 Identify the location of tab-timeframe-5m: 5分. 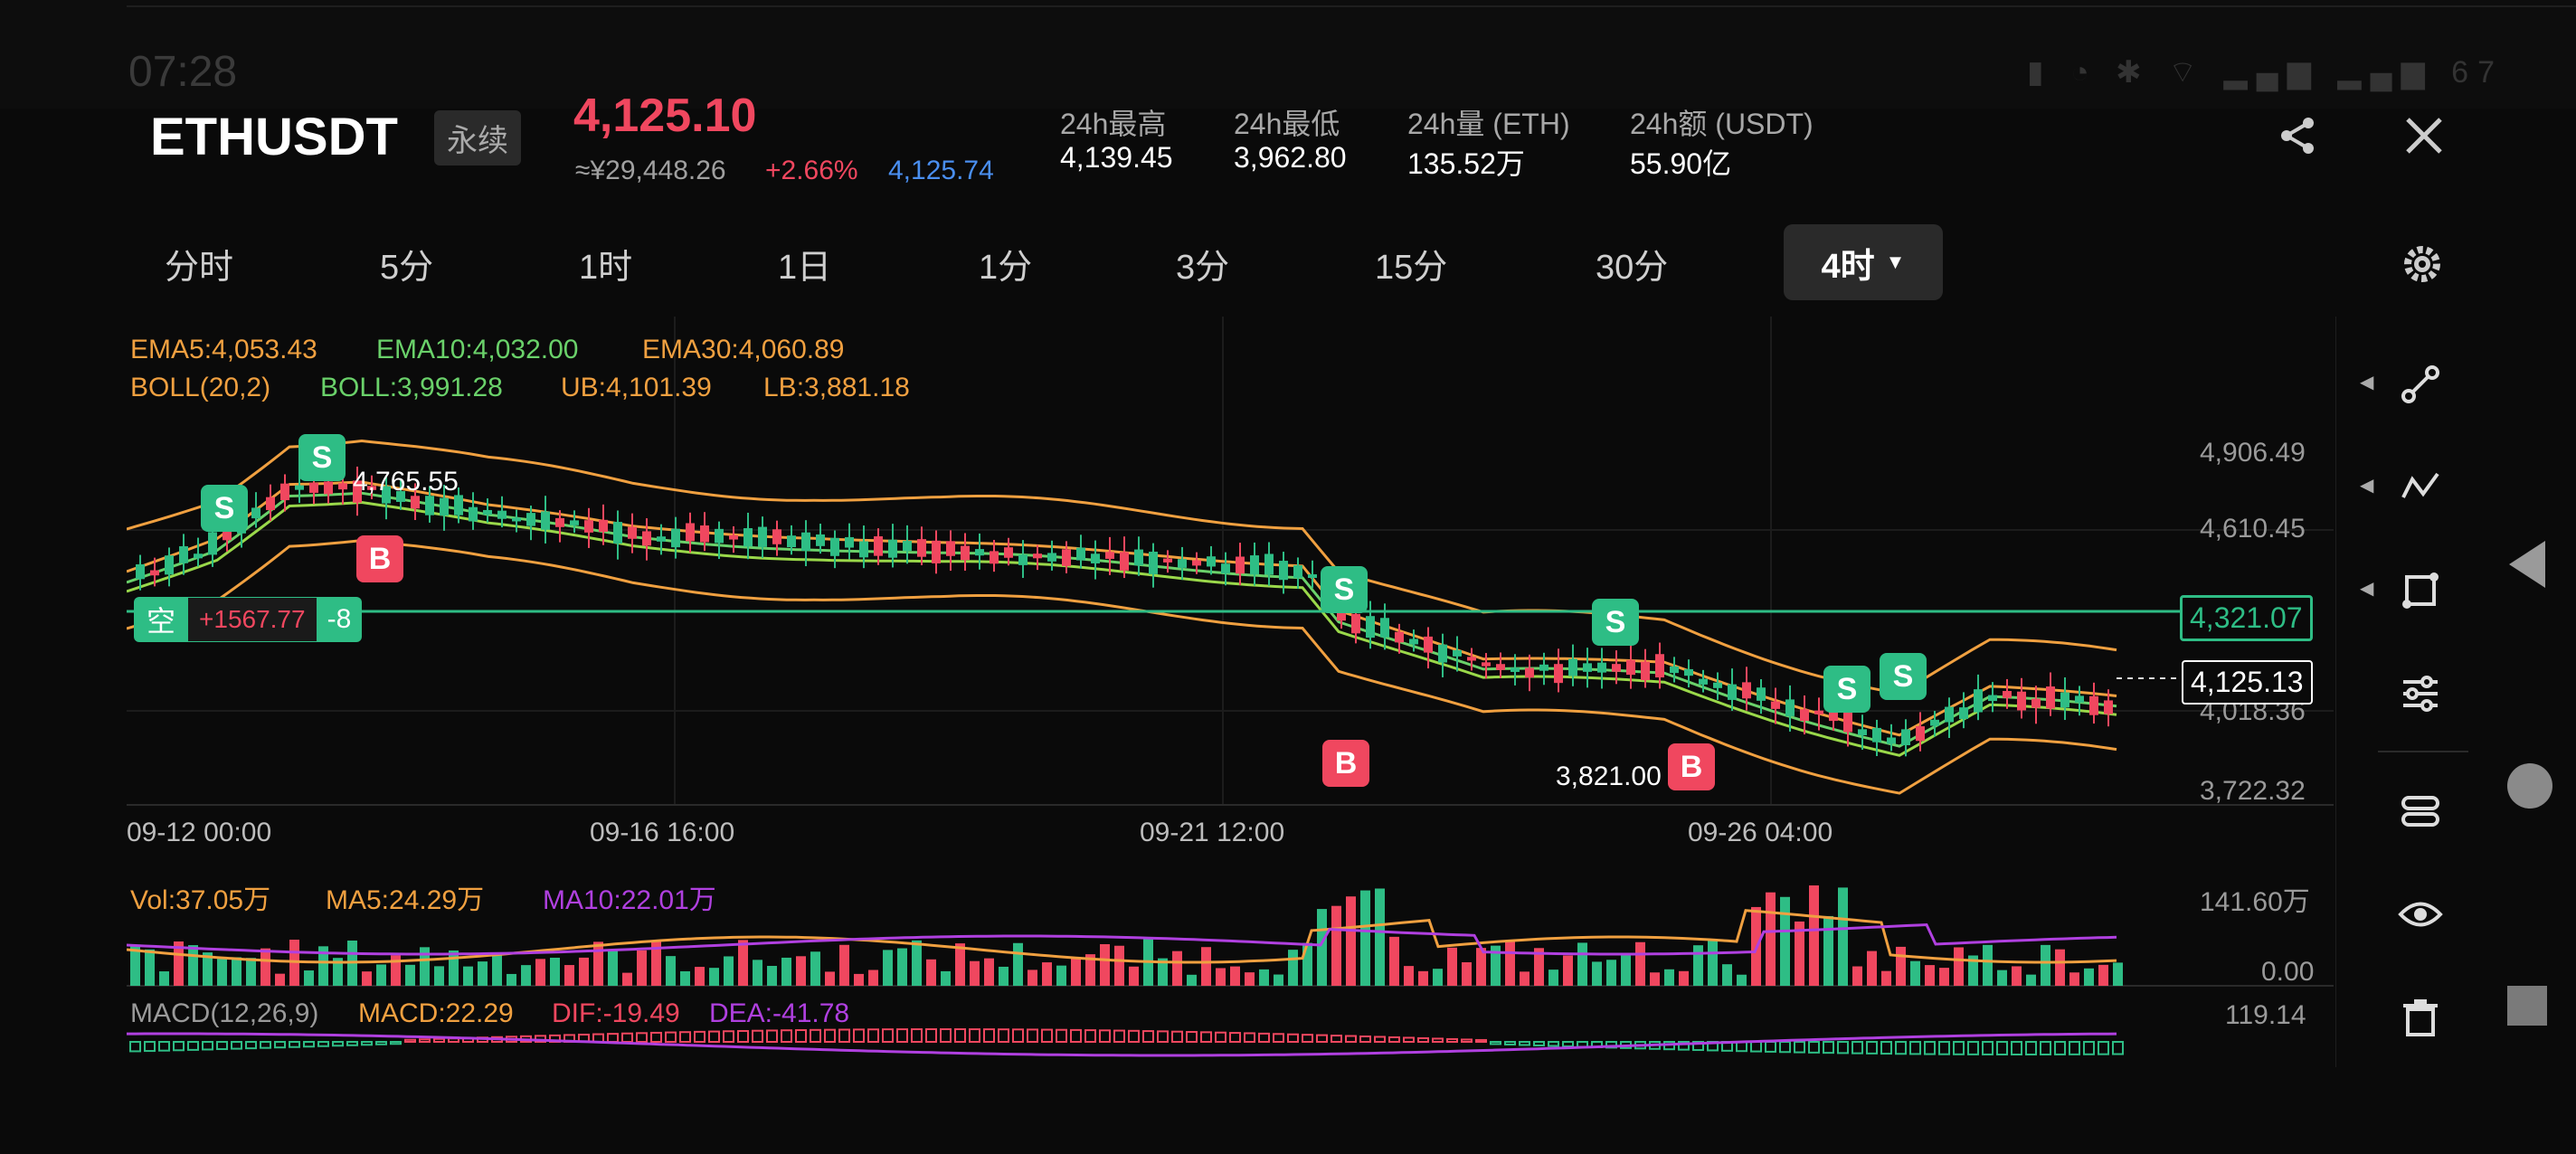
(407, 268).